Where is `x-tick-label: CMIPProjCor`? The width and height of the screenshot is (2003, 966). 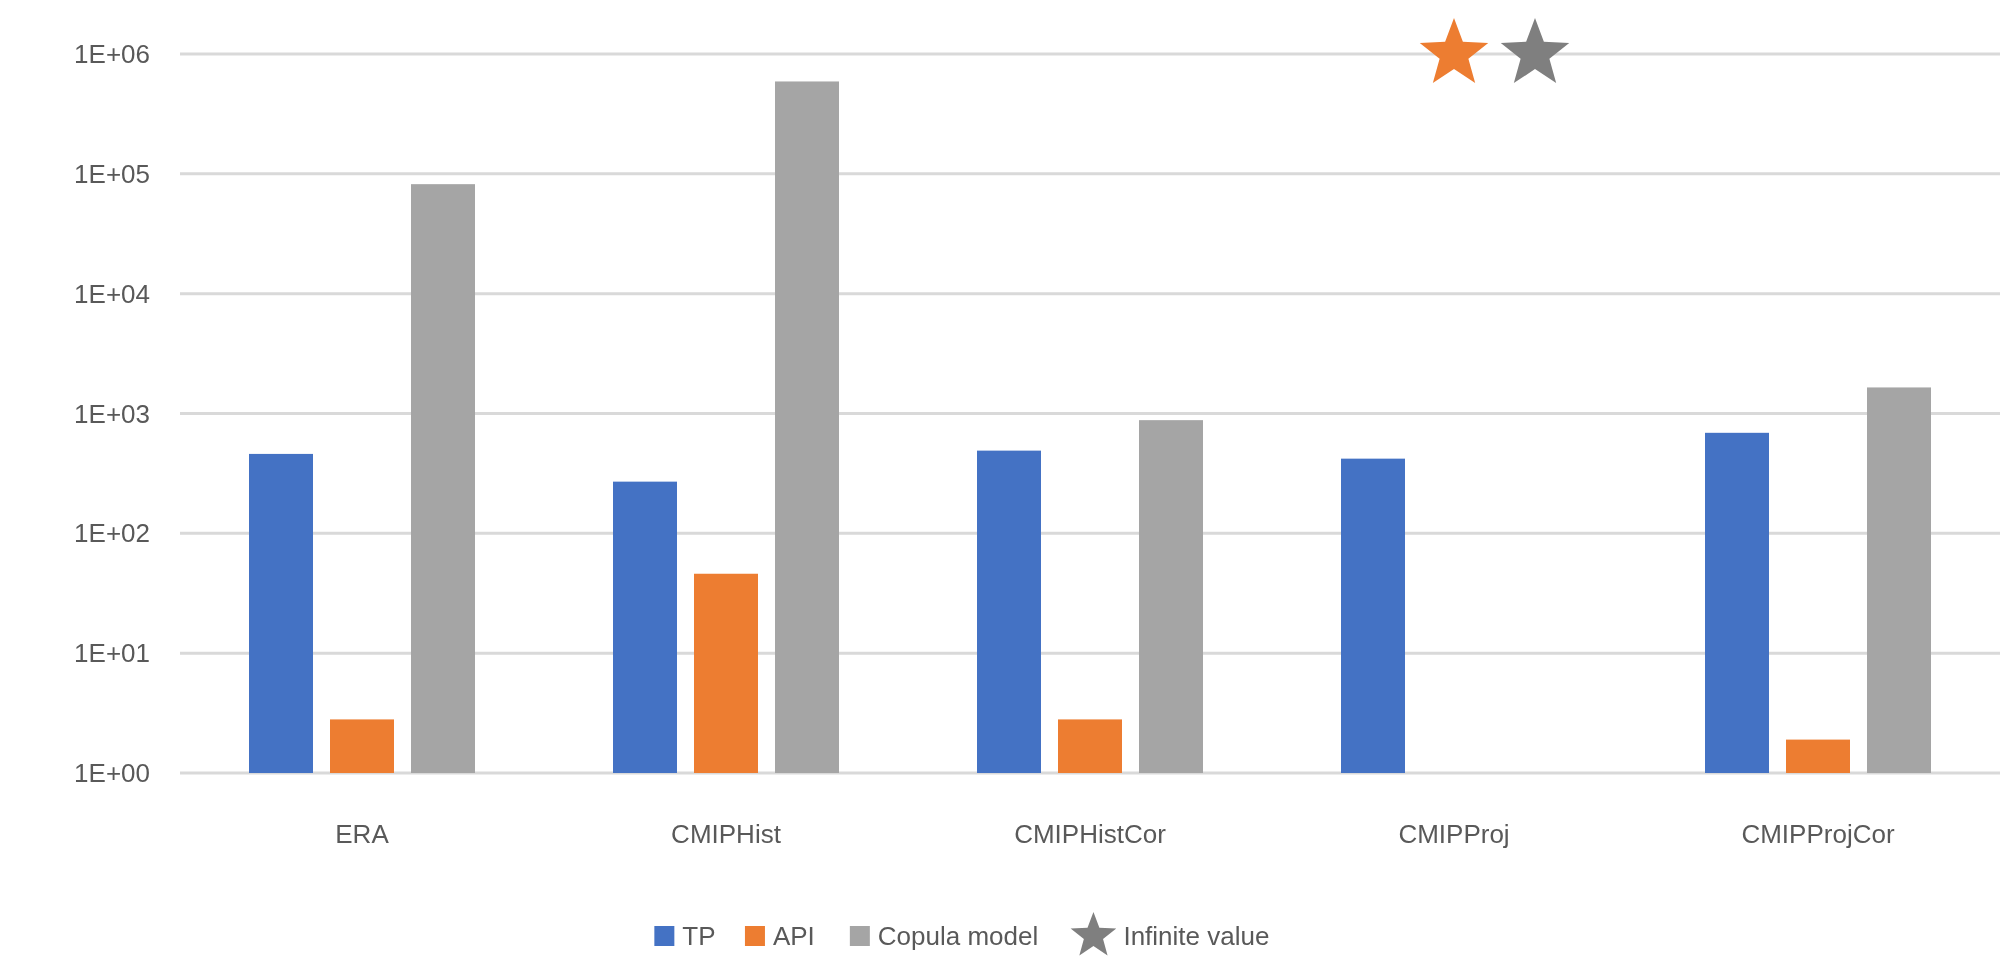 x-tick-label: CMIPProjCor is located at coordinates (1818, 834).